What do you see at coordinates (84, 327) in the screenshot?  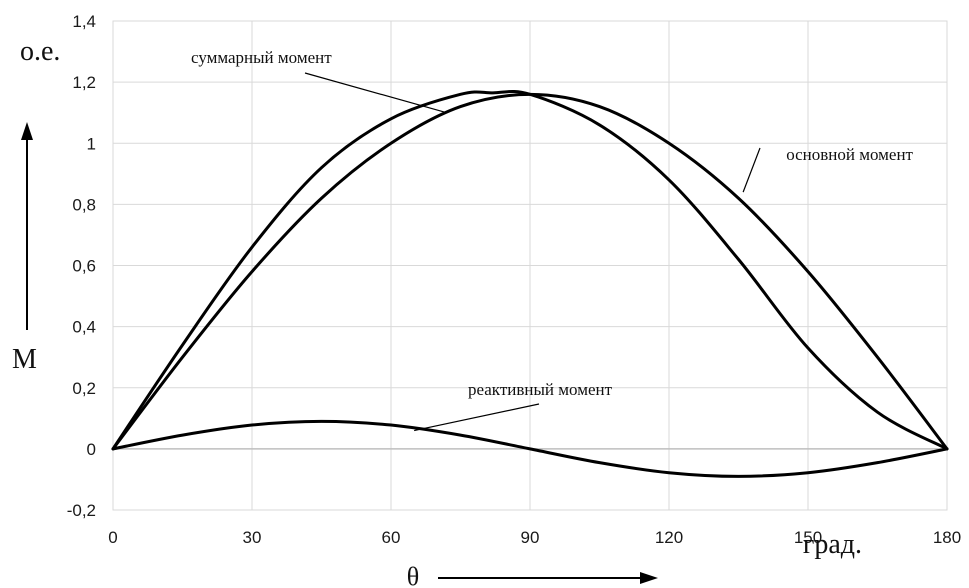 I see `y-tick-label-3: 0,4` at bounding box center [84, 327].